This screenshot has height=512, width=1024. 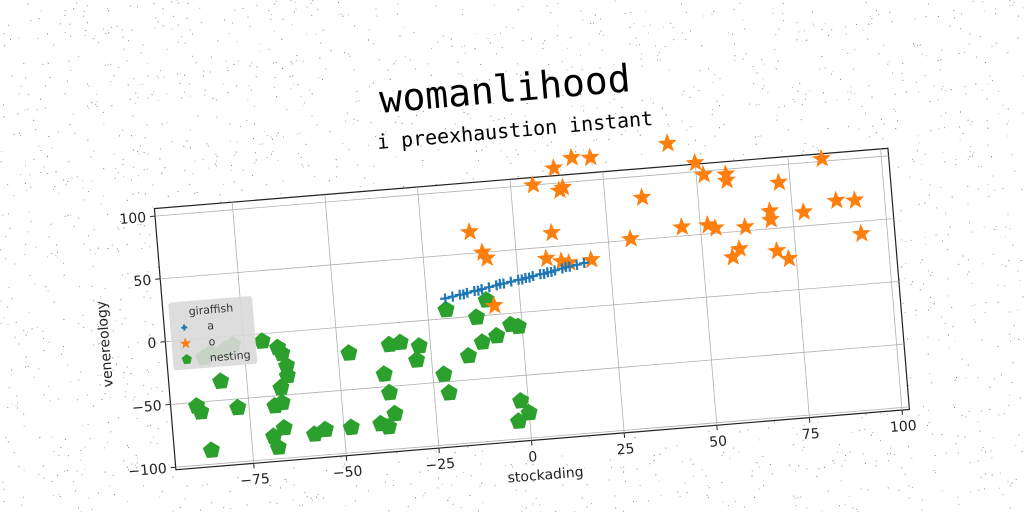 I want to click on x-tick-label: 50, so click(x=718, y=441).